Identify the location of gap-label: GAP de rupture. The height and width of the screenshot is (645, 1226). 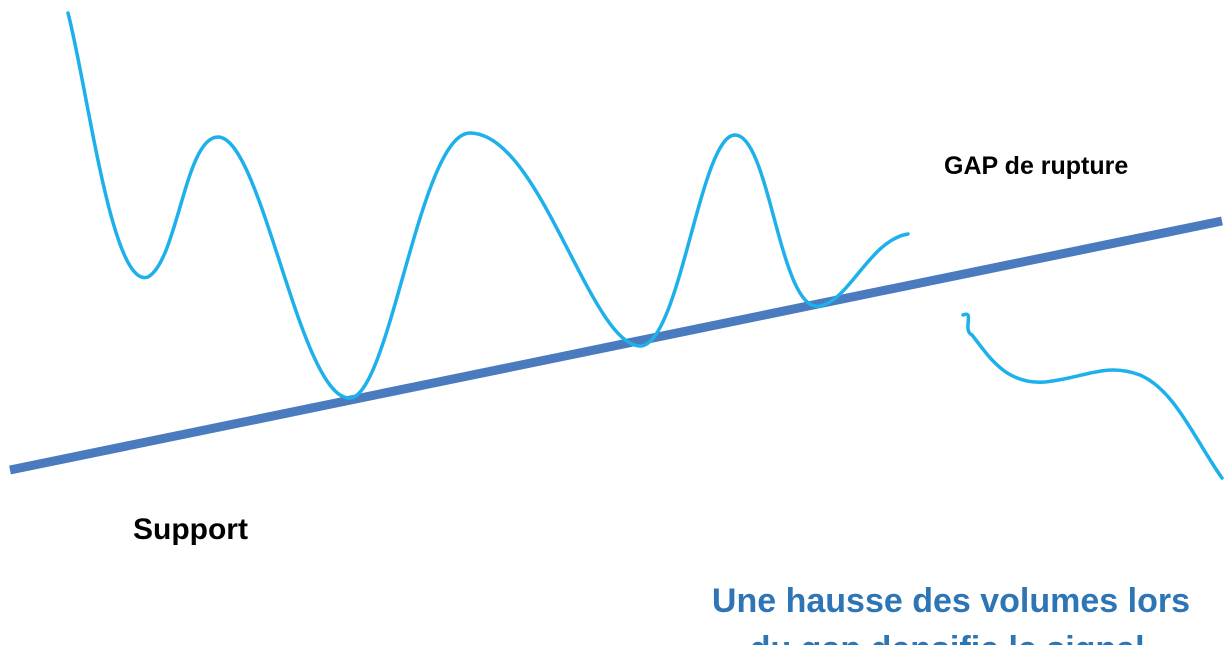
(1036, 166).